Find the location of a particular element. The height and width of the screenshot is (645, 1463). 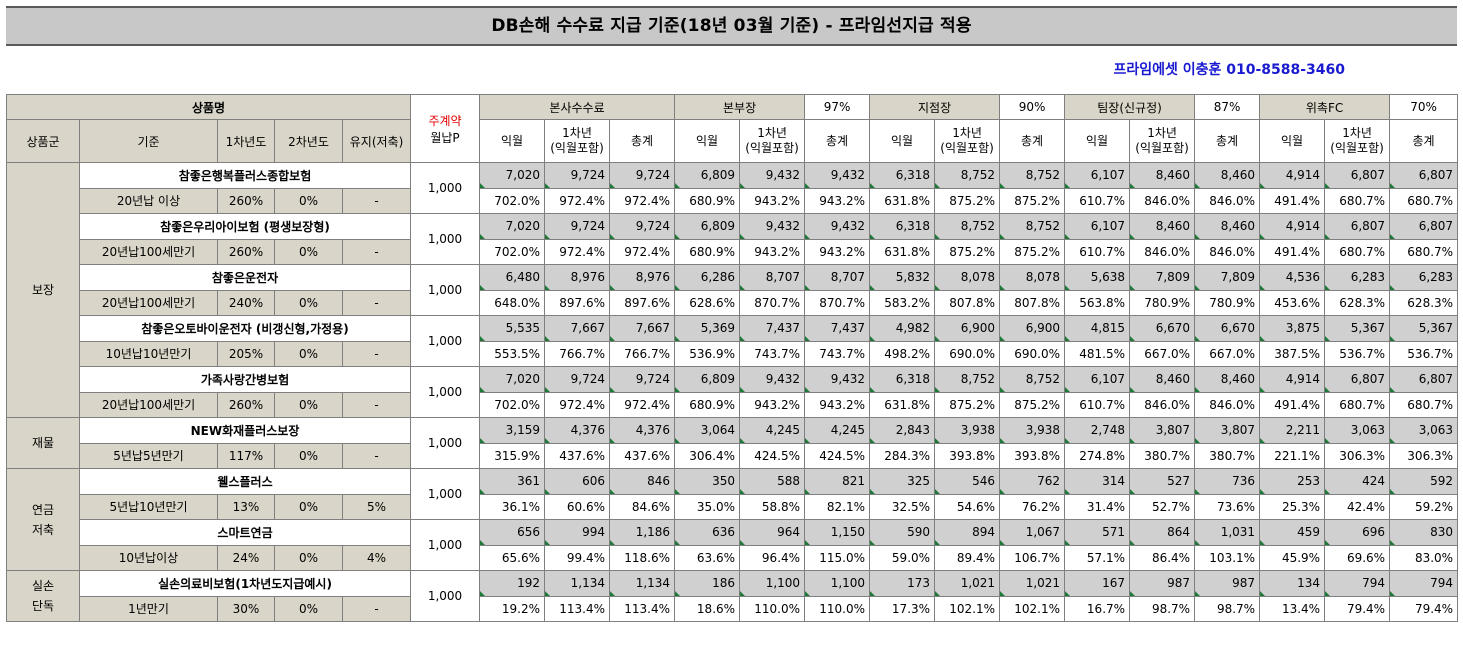

basis-cell: 10년납10년만기 is located at coordinates (148, 353).